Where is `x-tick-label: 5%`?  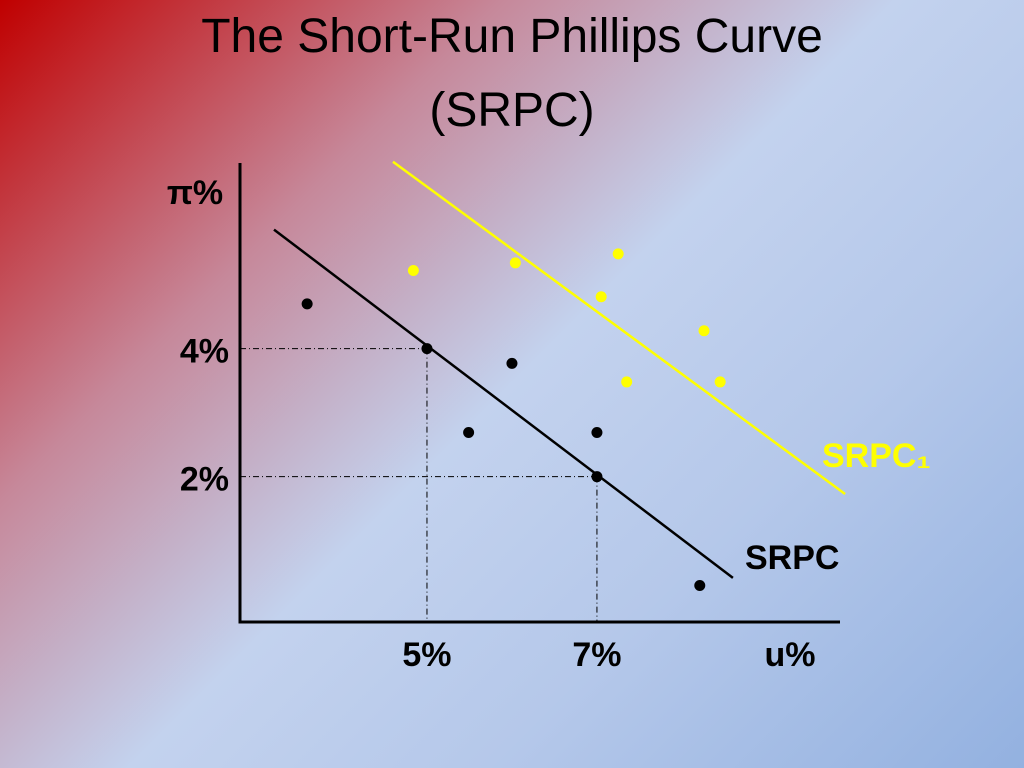 x-tick-label: 5% is located at coordinates (426, 655).